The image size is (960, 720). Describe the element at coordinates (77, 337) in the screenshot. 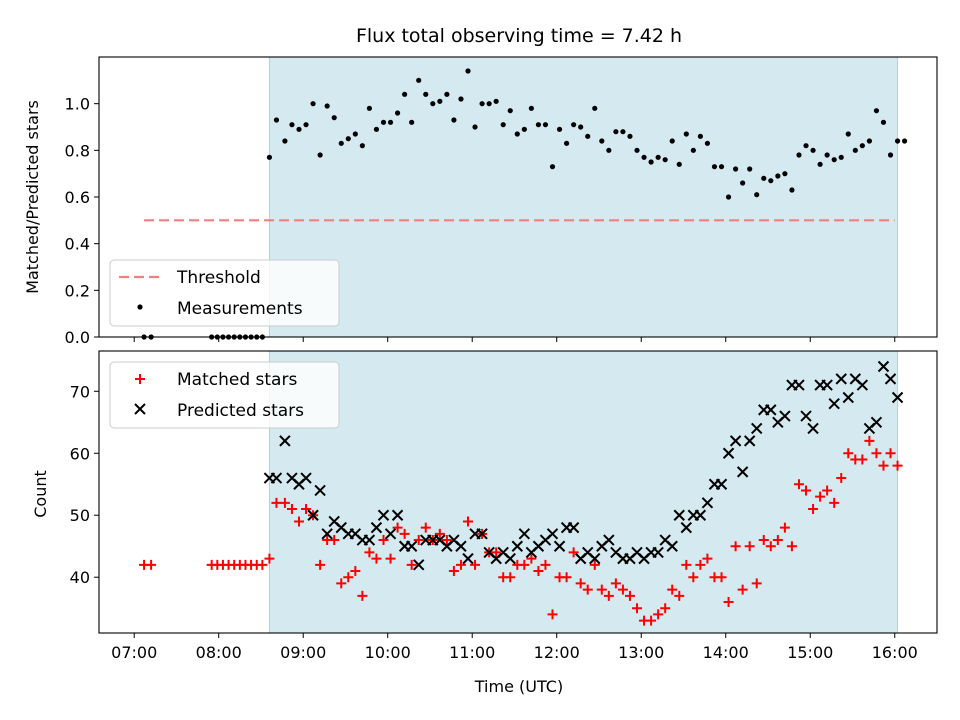

I see `y-tick-label: 0.0` at that location.